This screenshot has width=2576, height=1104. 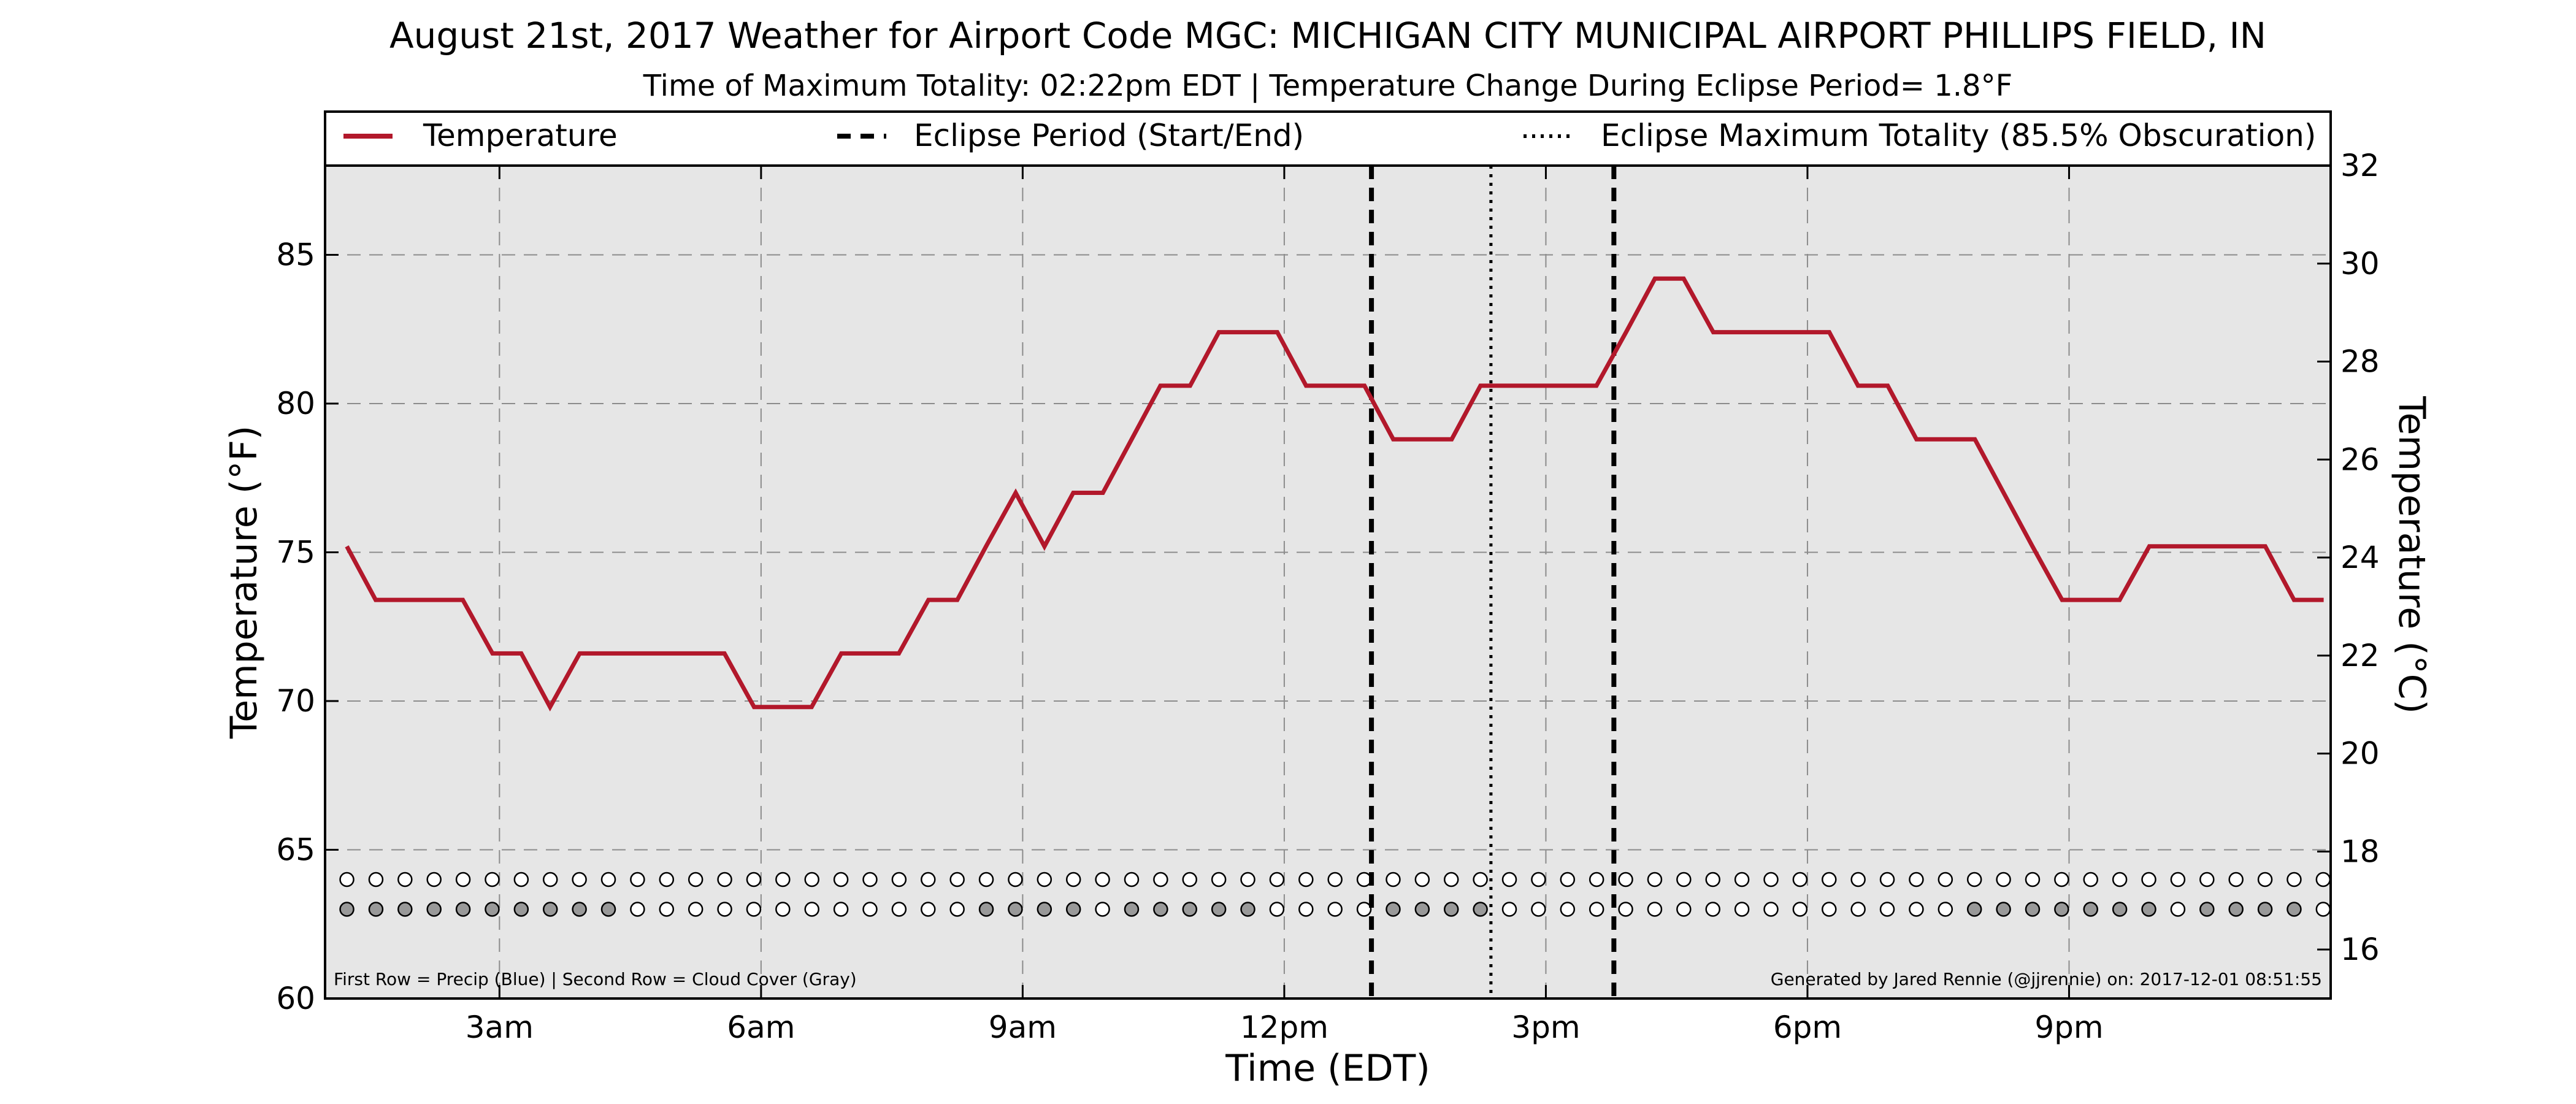 What do you see at coordinates (2360, 362) in the screenshot?
I see `y-right-tick-label: 28` at bounding box center [2360, 362].